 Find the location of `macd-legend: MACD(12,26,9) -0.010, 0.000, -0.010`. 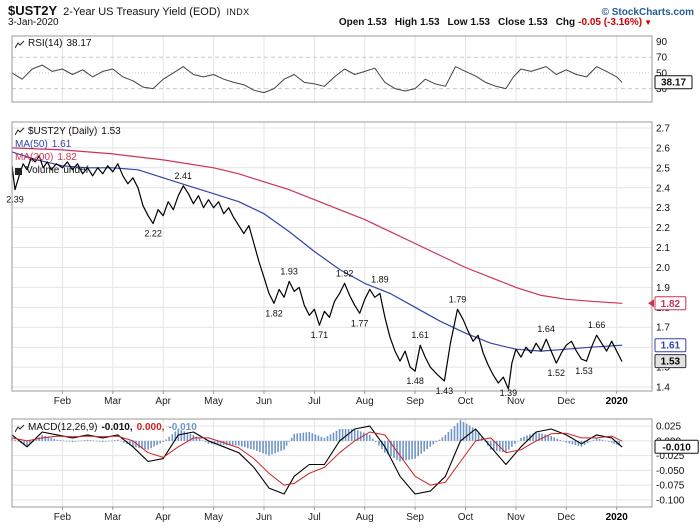

macd-legend: MACD(12,26,9) -0.010, 0.000, -0.010 is located at coordinates (106, 428).